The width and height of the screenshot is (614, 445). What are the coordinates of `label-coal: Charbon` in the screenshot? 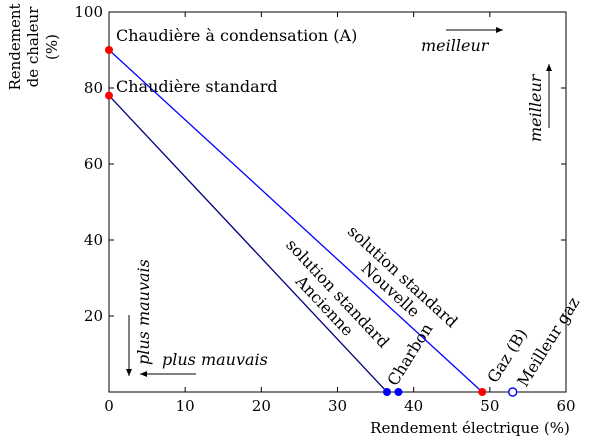 It's located at (409, 354).